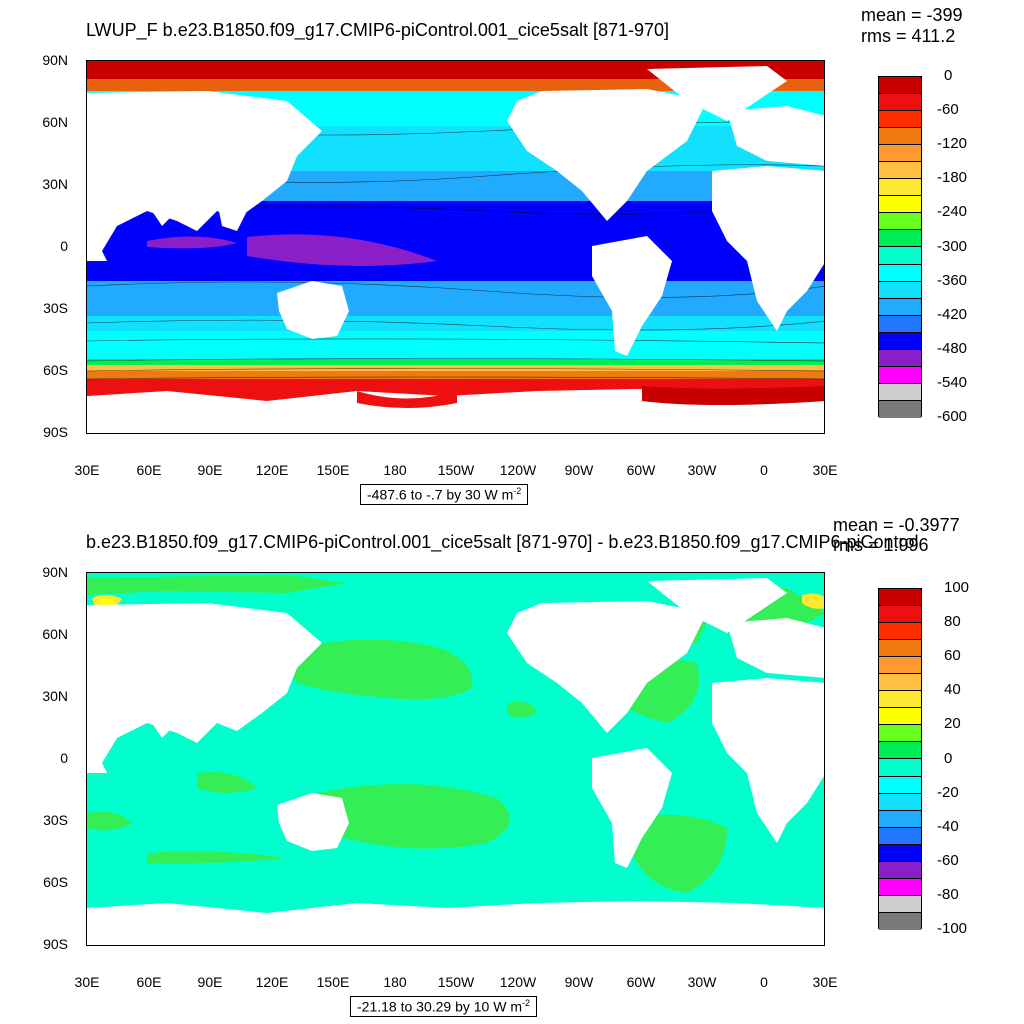  Describe the element at coordinates (952, 416) in the screenshot. I see `colorbar-tick-label: -600` at that location.